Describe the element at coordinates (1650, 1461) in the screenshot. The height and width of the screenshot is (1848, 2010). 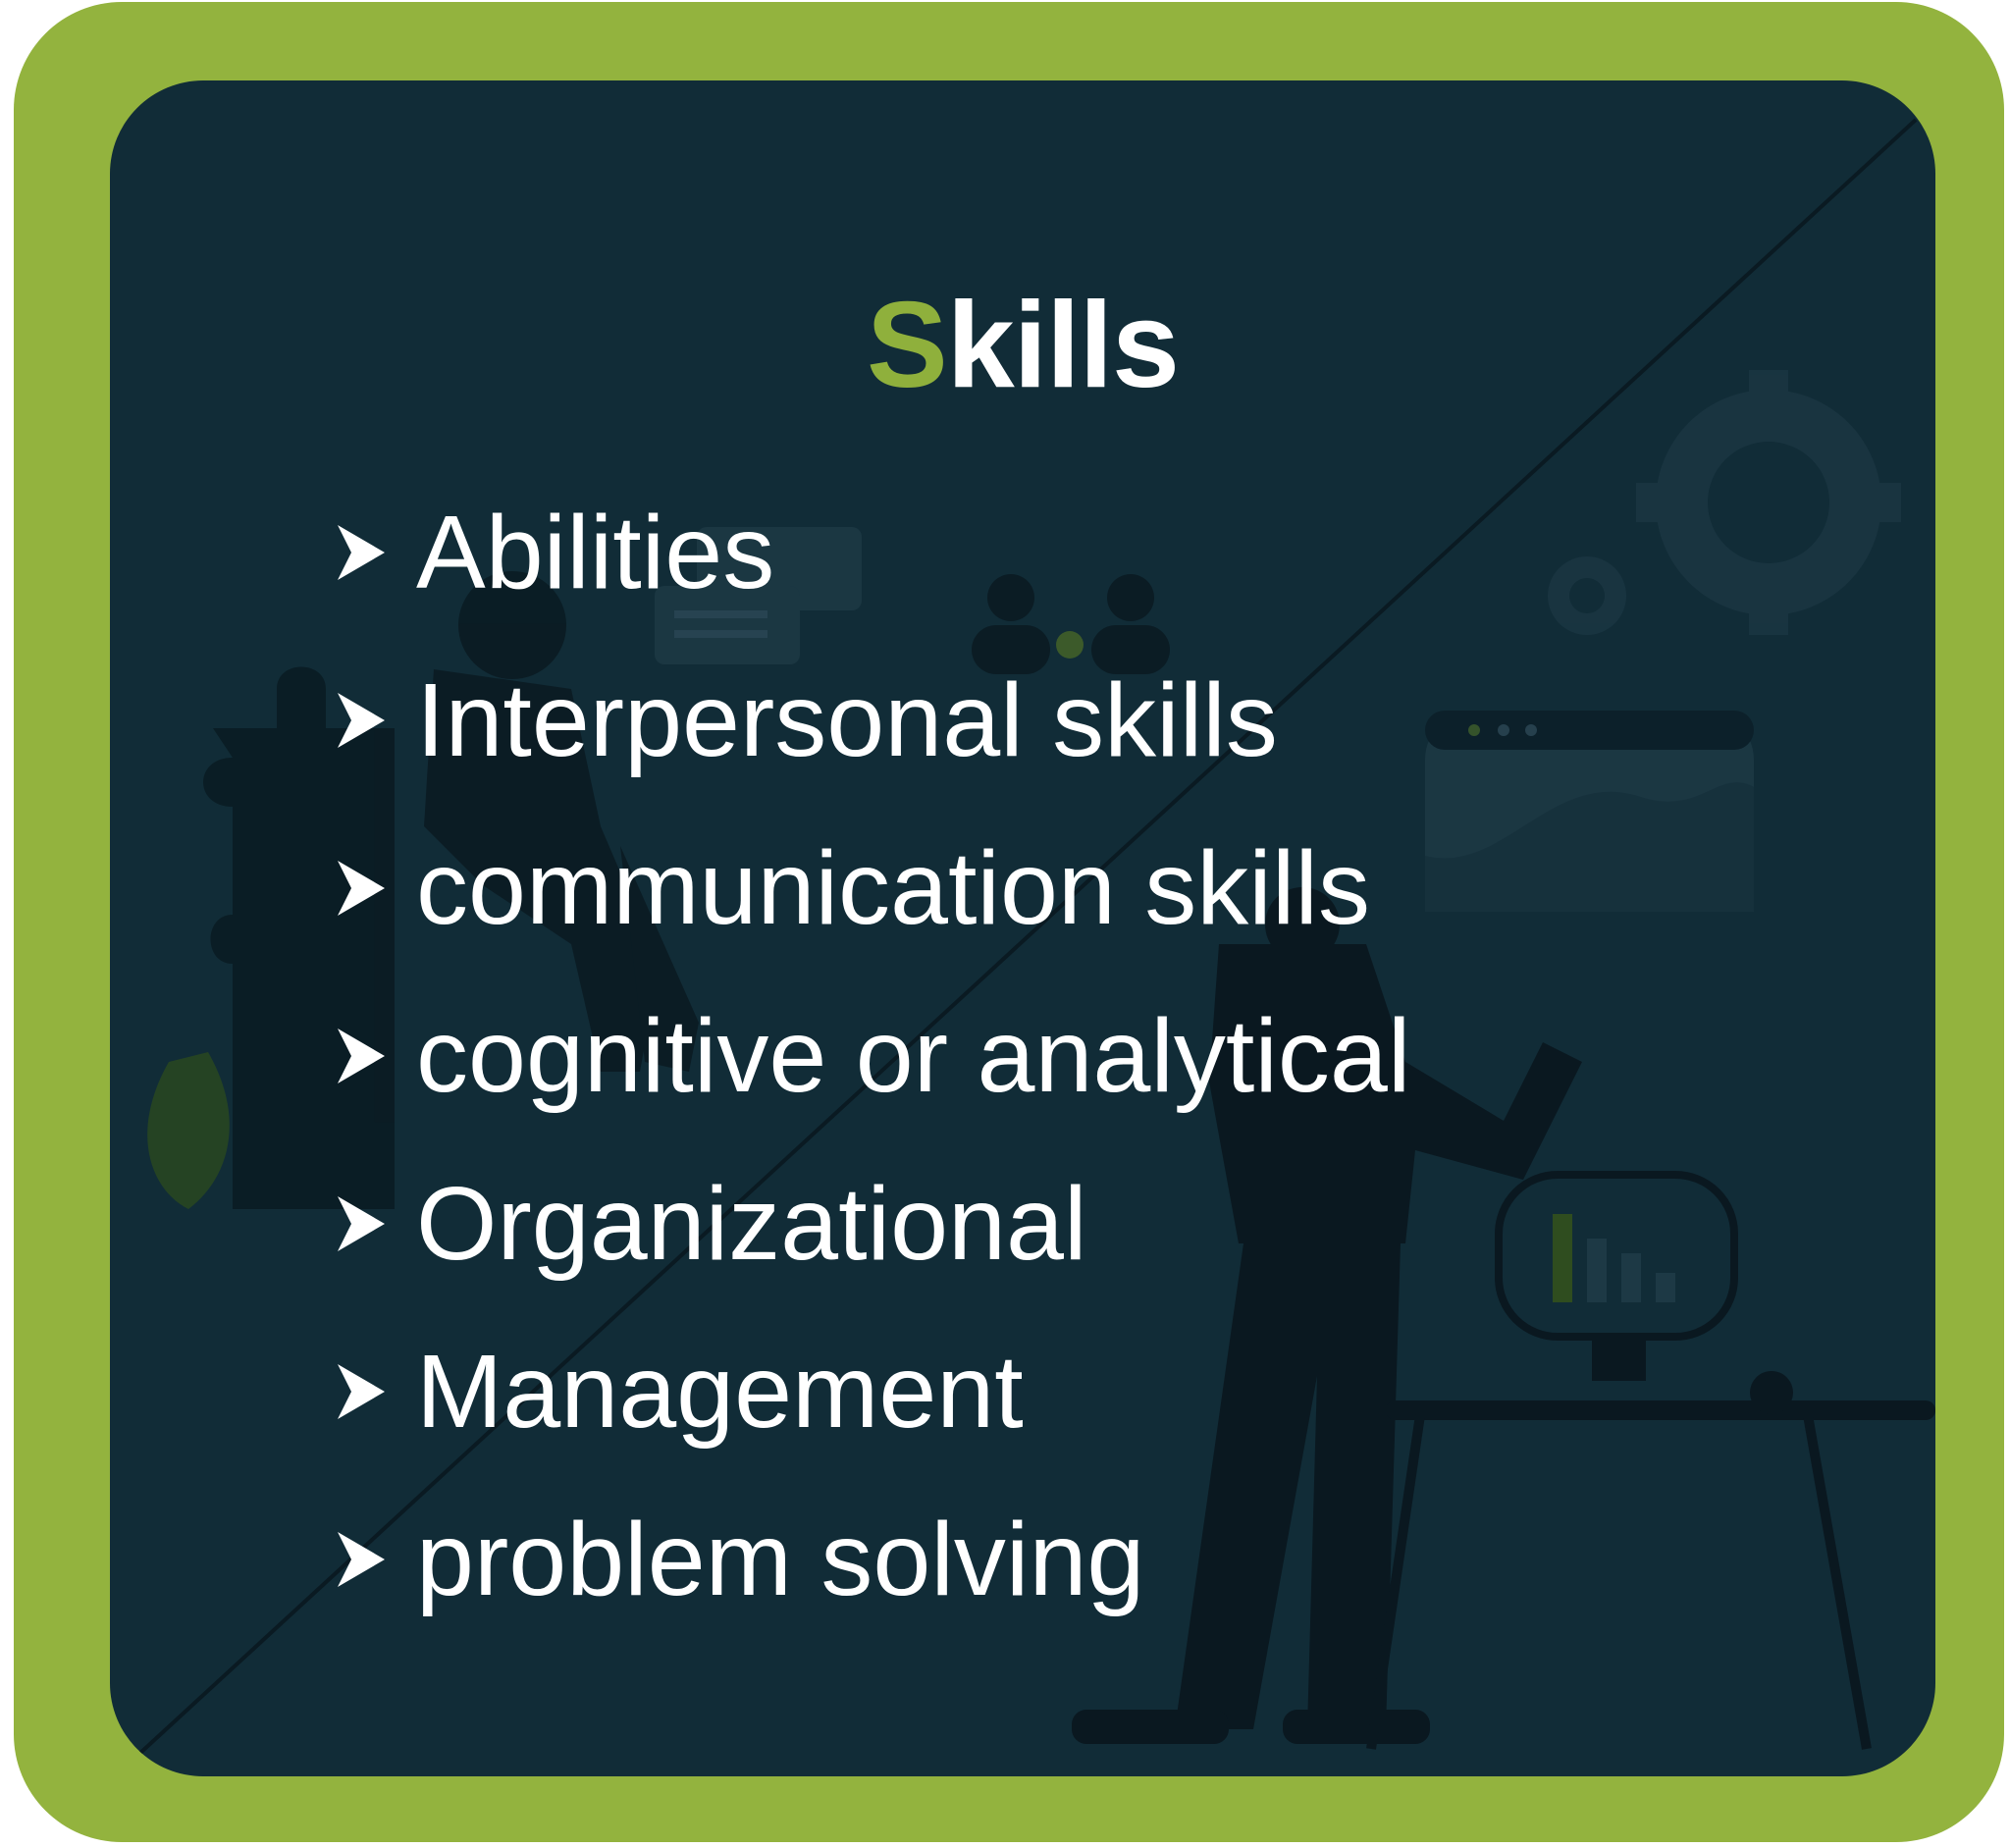
I see `desk-monitor-illustration` at that location.